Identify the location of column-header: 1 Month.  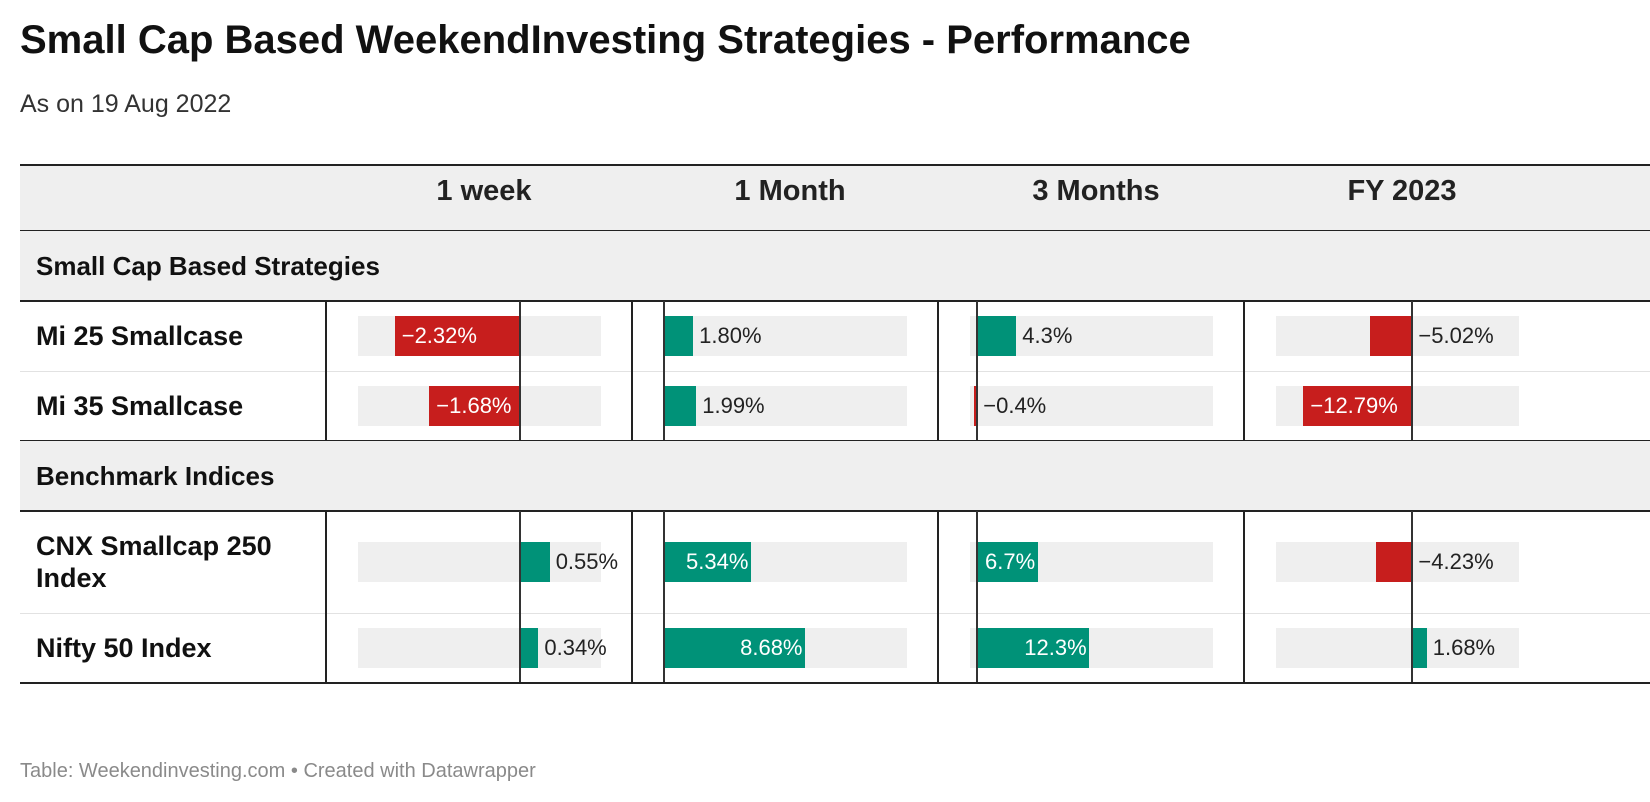
(790, 191).